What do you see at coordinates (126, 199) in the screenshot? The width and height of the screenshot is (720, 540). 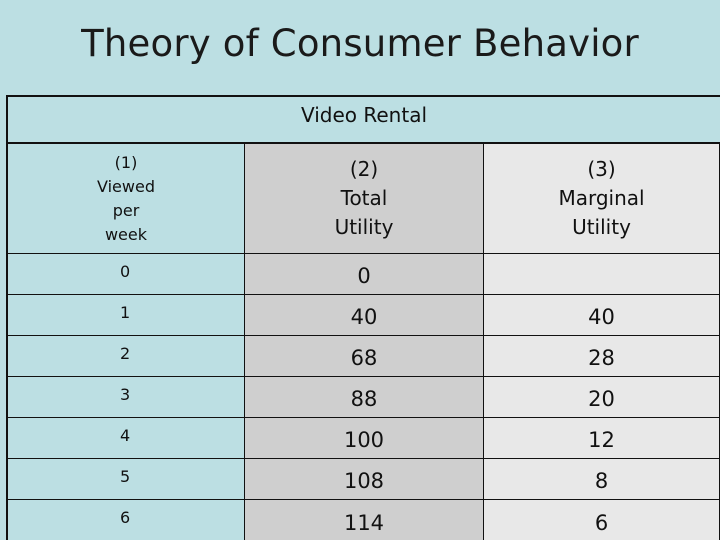 I see `header-viewed-per-week: (1) Viewed per week` at bounding box center [126, 199].